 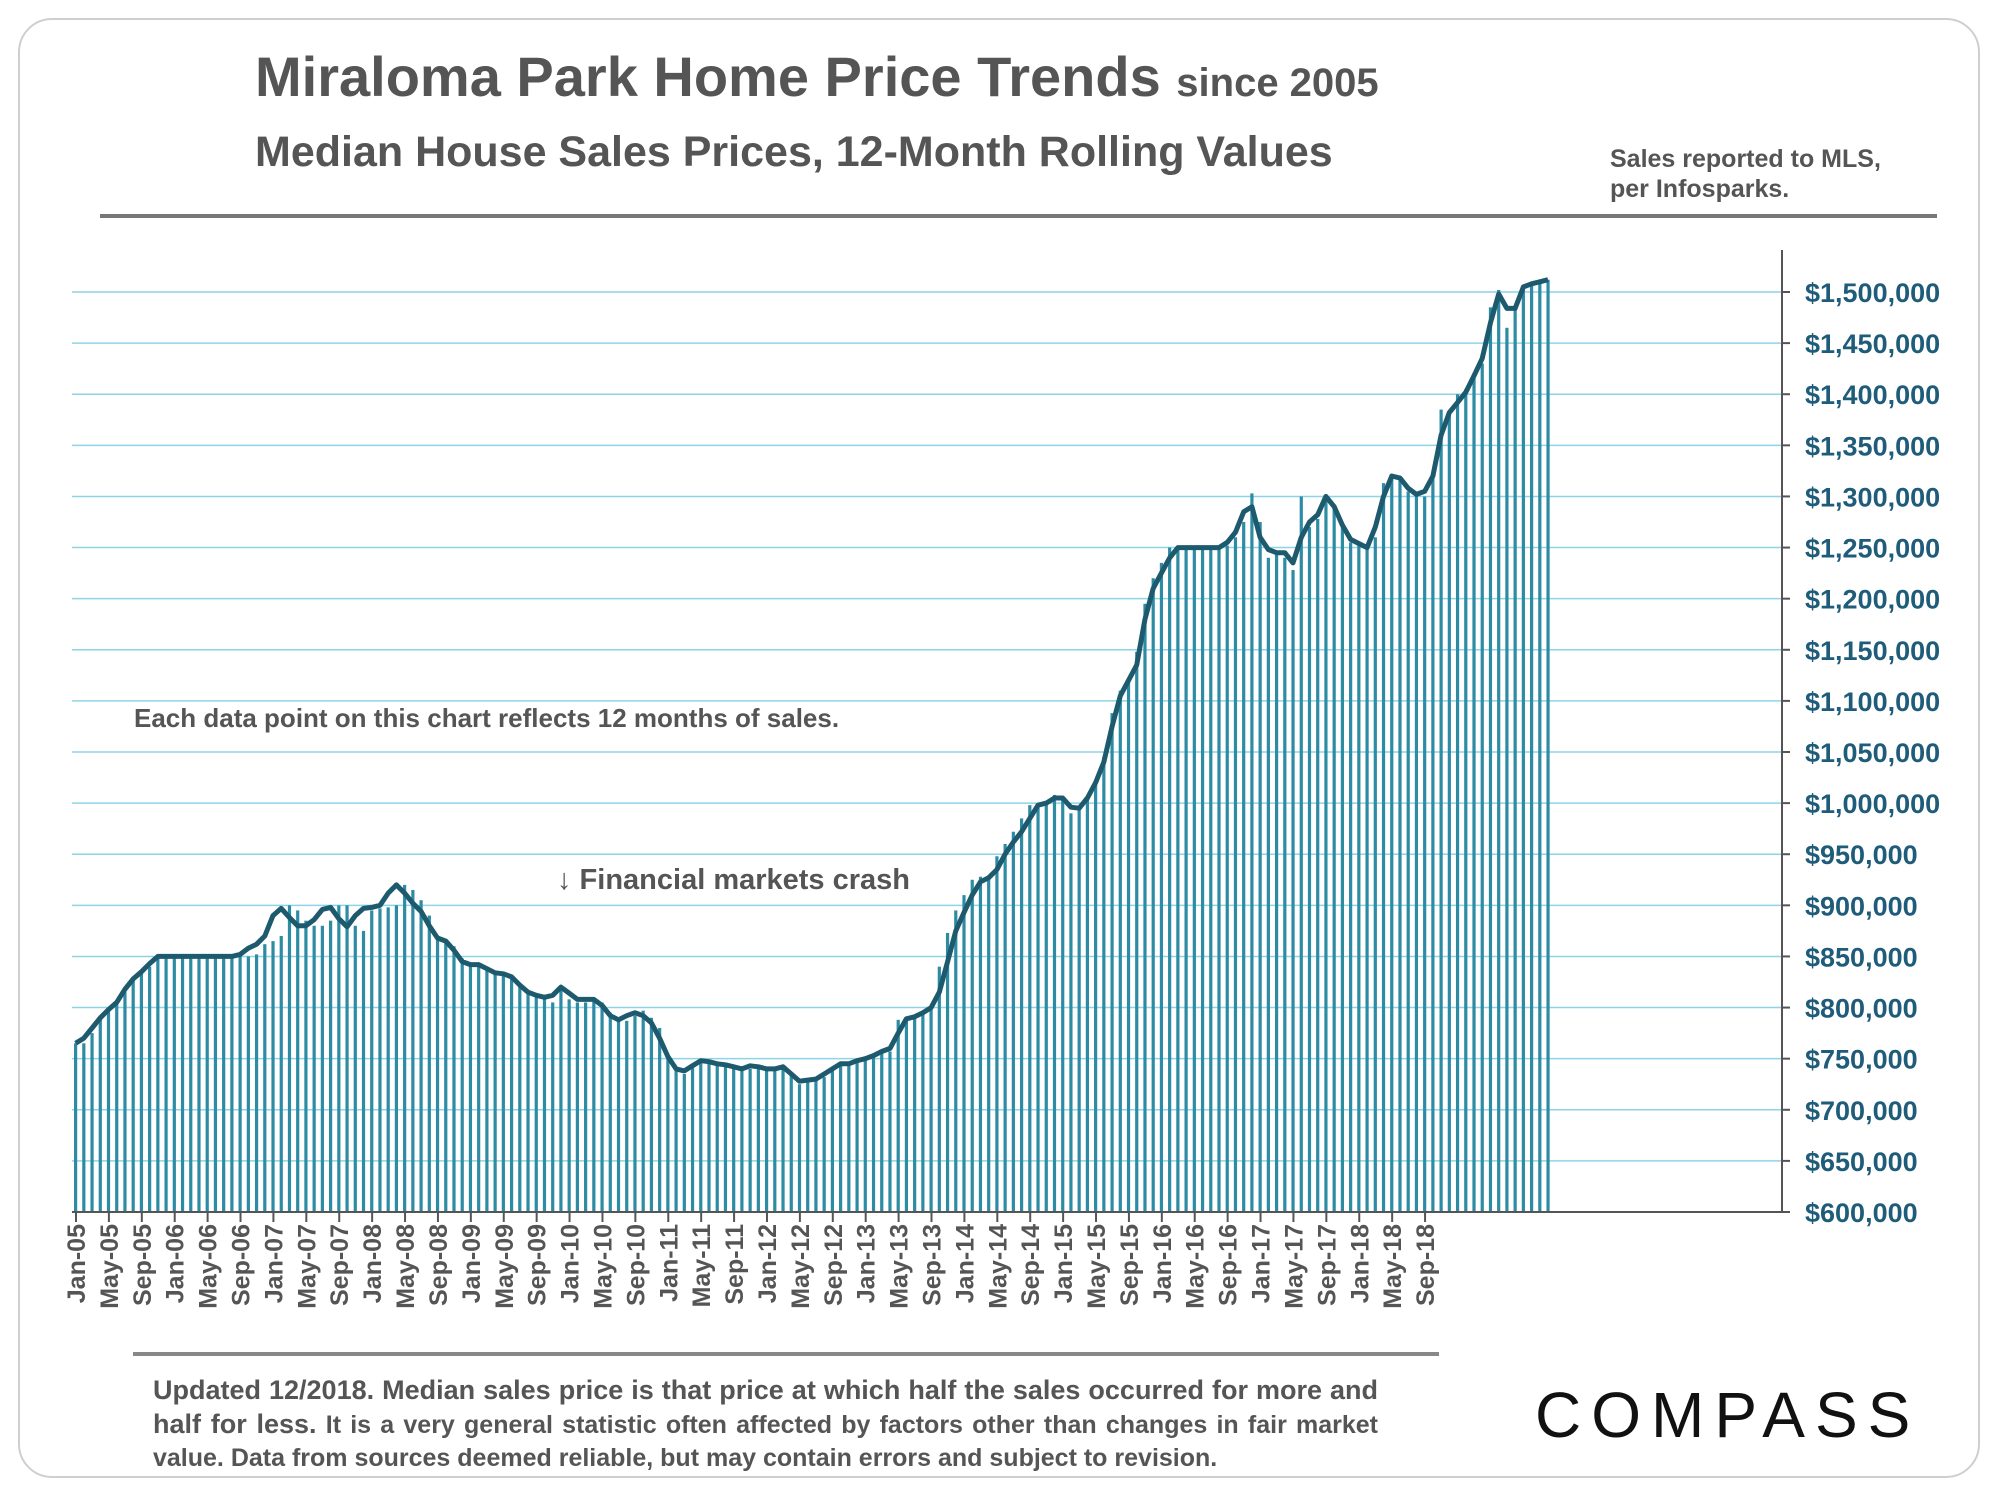 What do you see at coordinates (669, 1263) in the screenshot?
I see `x-tick-label: Jan-11` at bounding box center [669, 1263].